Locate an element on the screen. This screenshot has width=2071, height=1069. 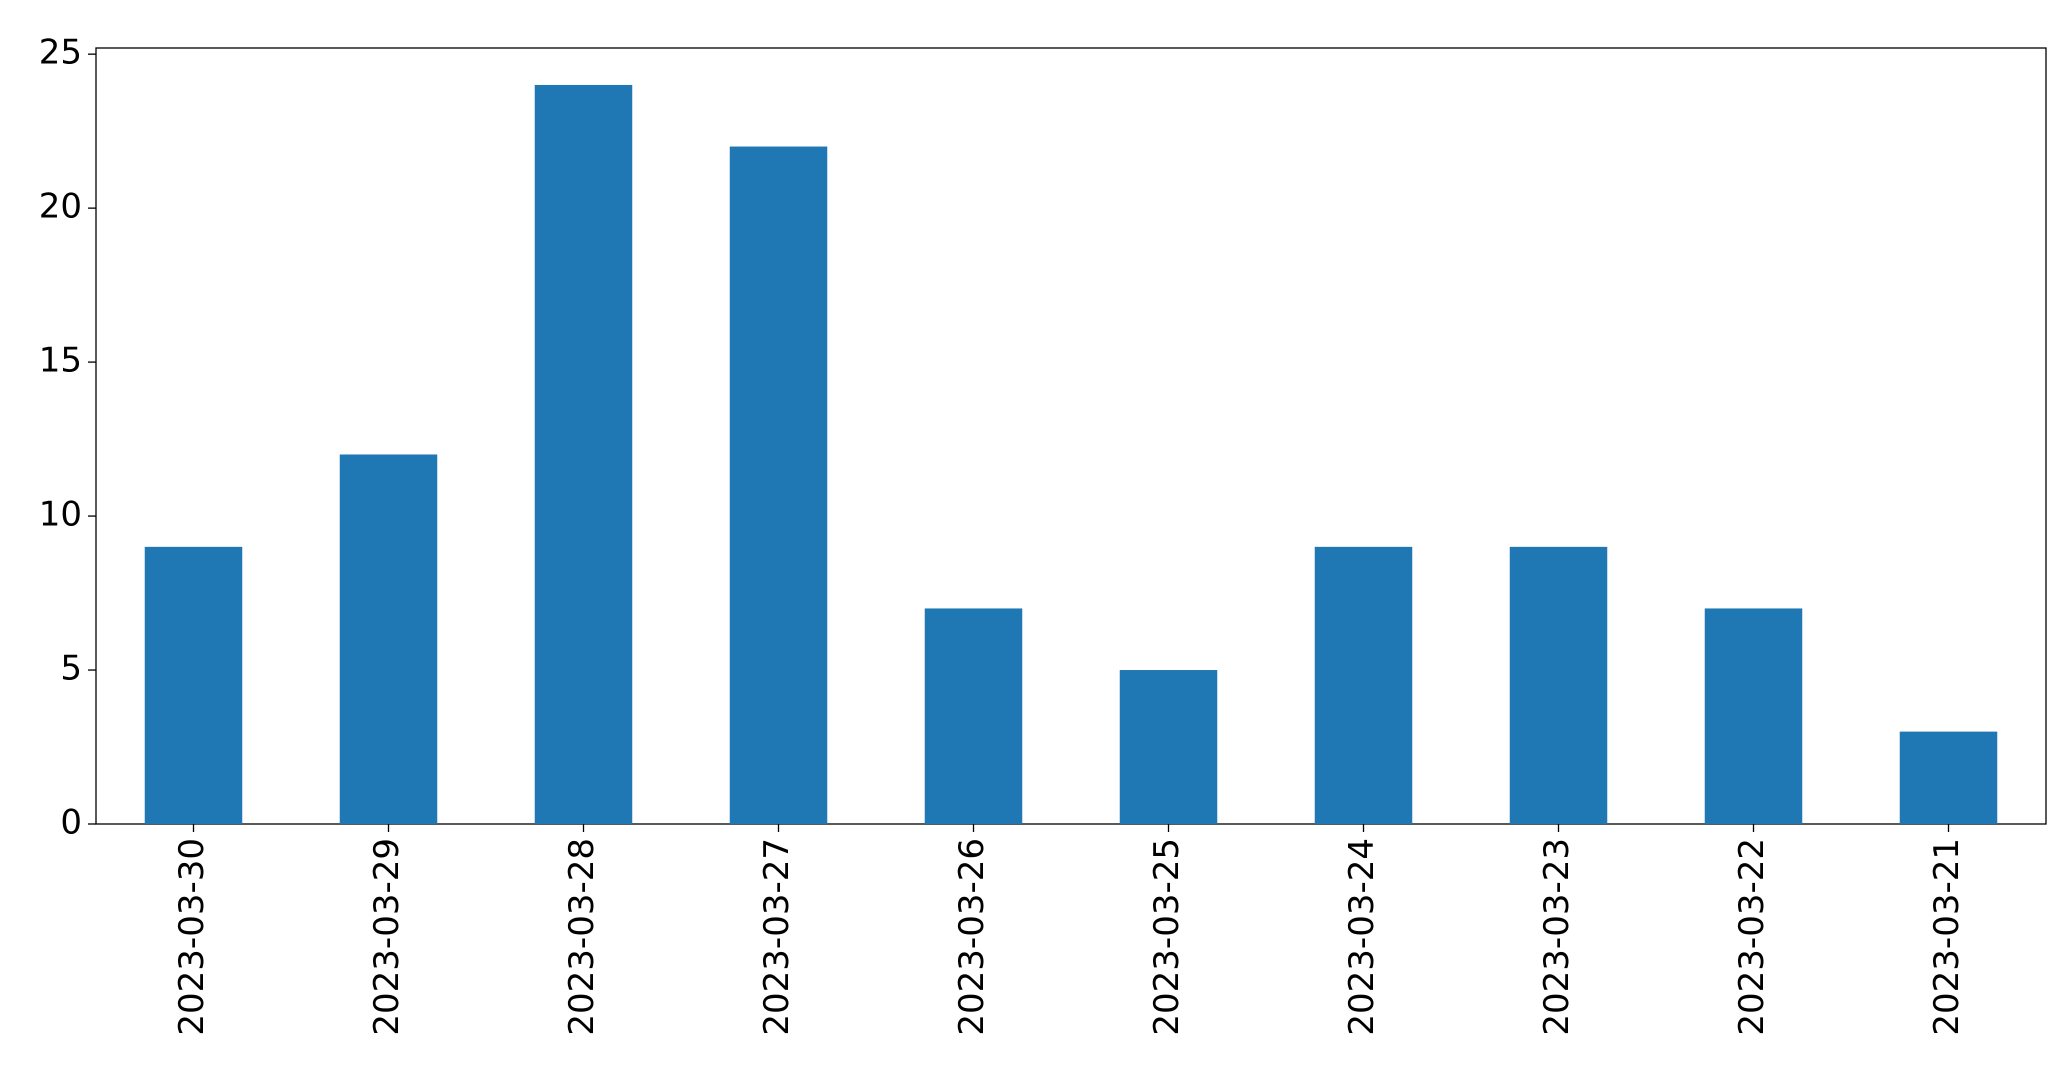
x-tick-label: 2023-03-29 is located at coordinates (387, 937).